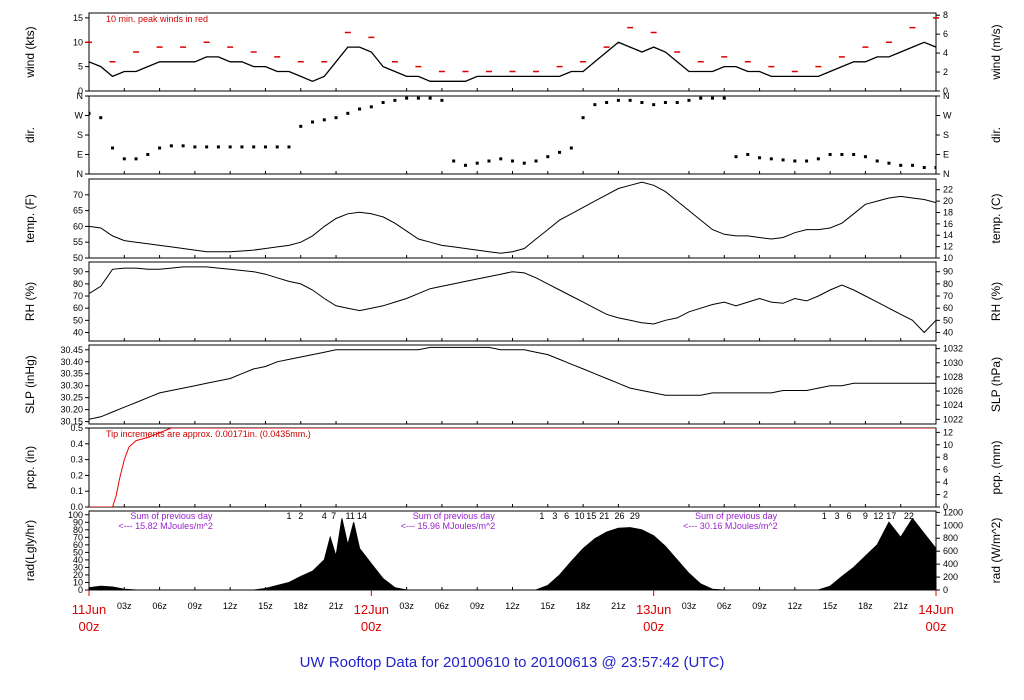  I want to click on left-tick-label: 30.25, so click(71, 398).